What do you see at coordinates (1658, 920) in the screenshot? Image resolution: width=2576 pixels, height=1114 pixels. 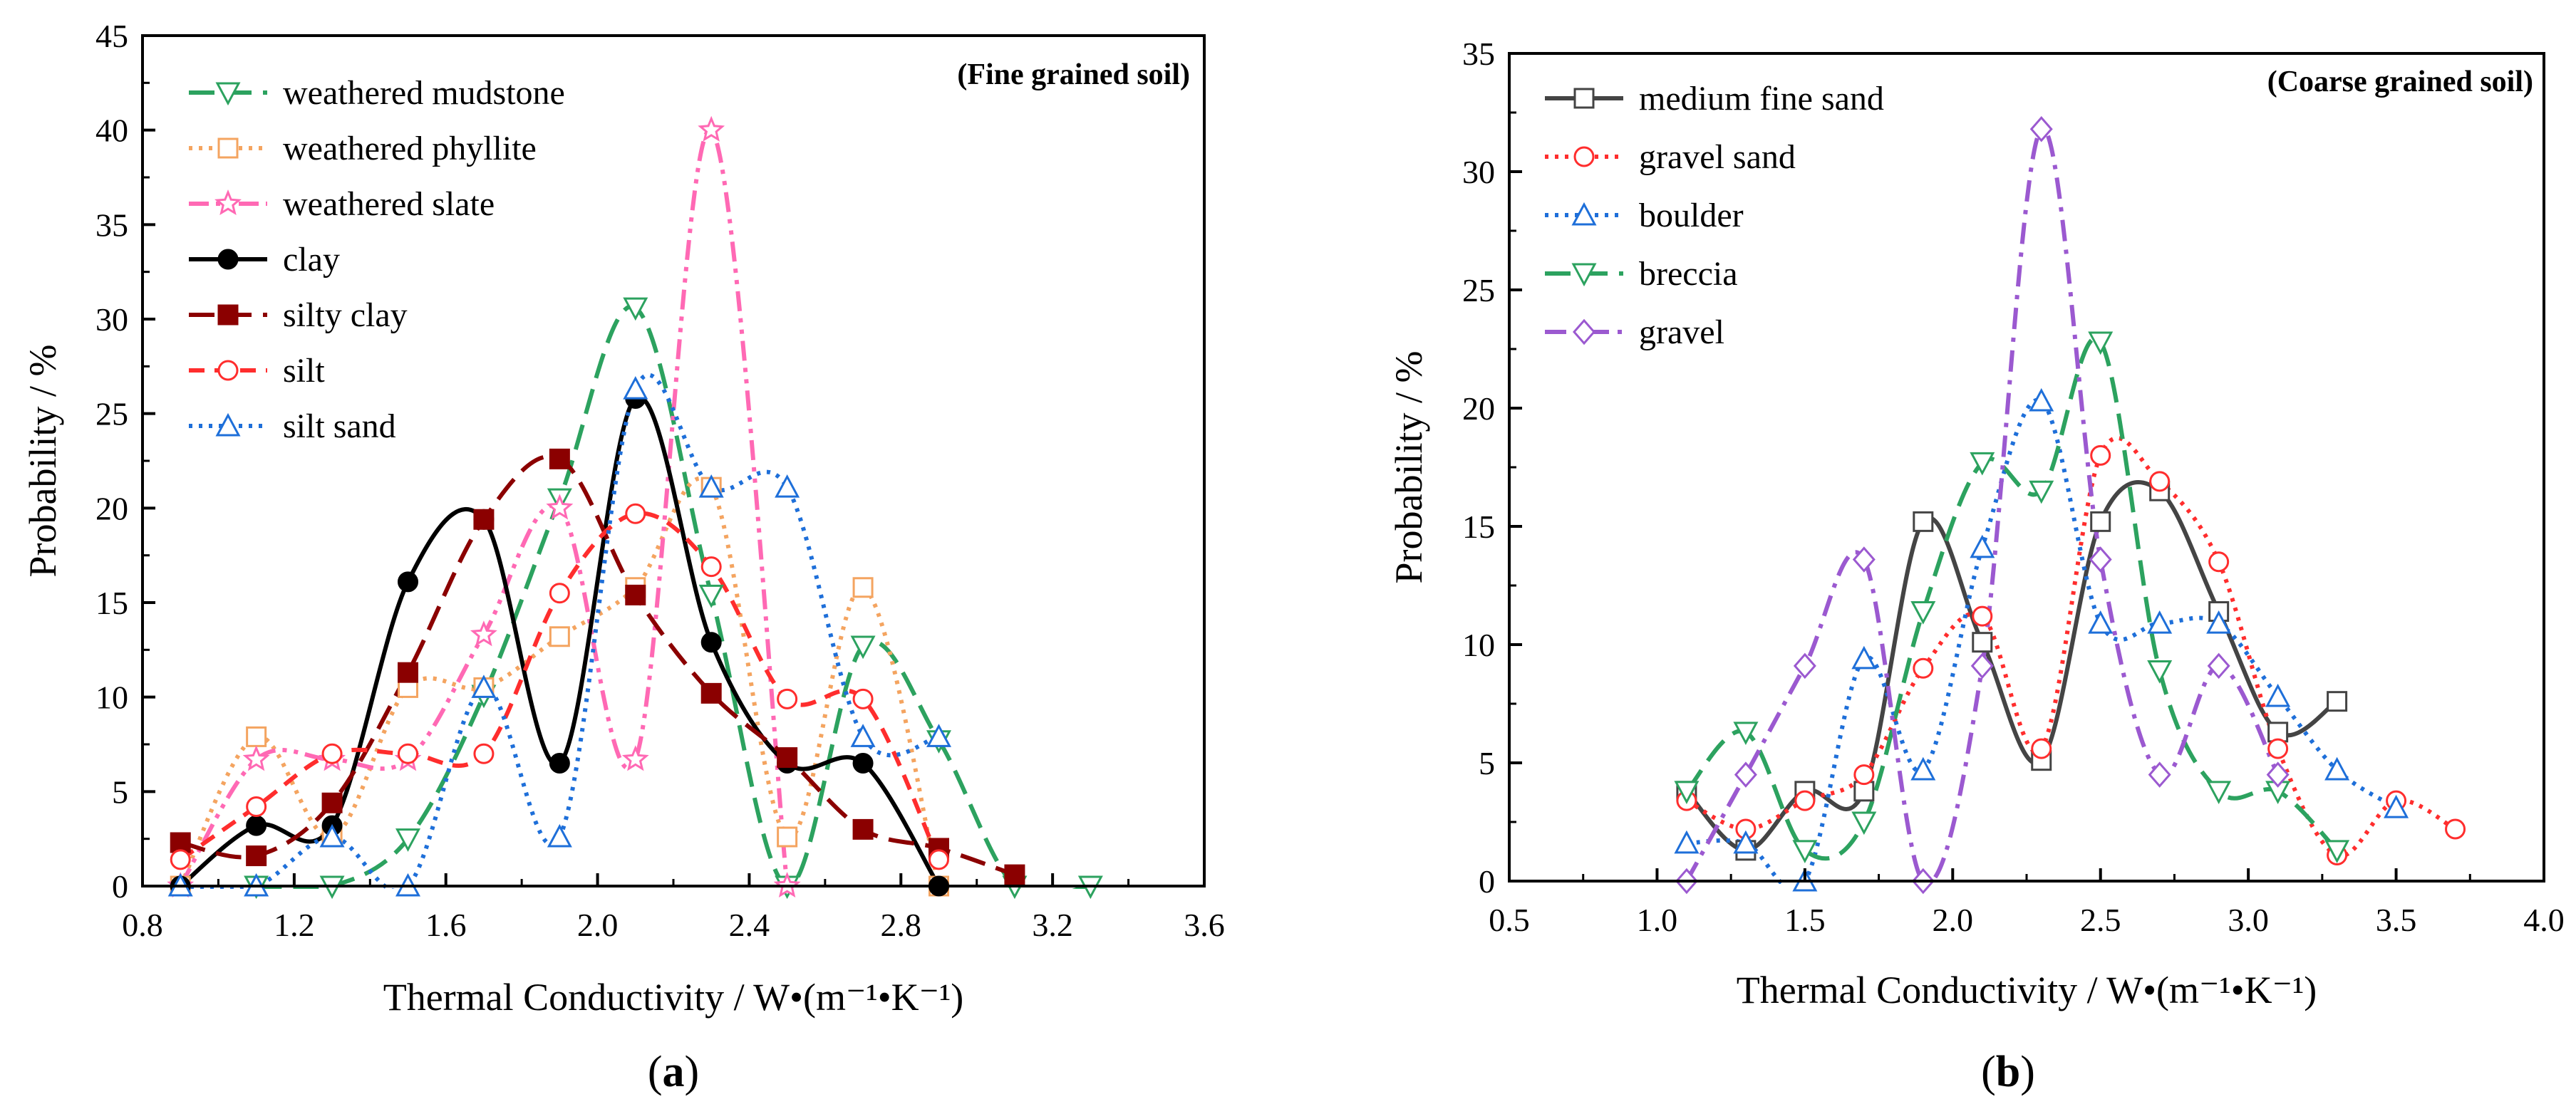 I see `x-tick-label: 1.0` at bounding box center [1658, 920].